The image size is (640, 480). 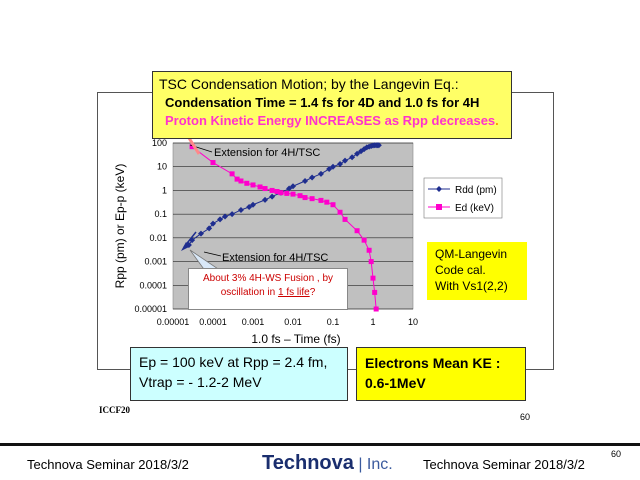 I want to click on electron-line-2: 0.6-1MeV, so click(x=395, y=383).